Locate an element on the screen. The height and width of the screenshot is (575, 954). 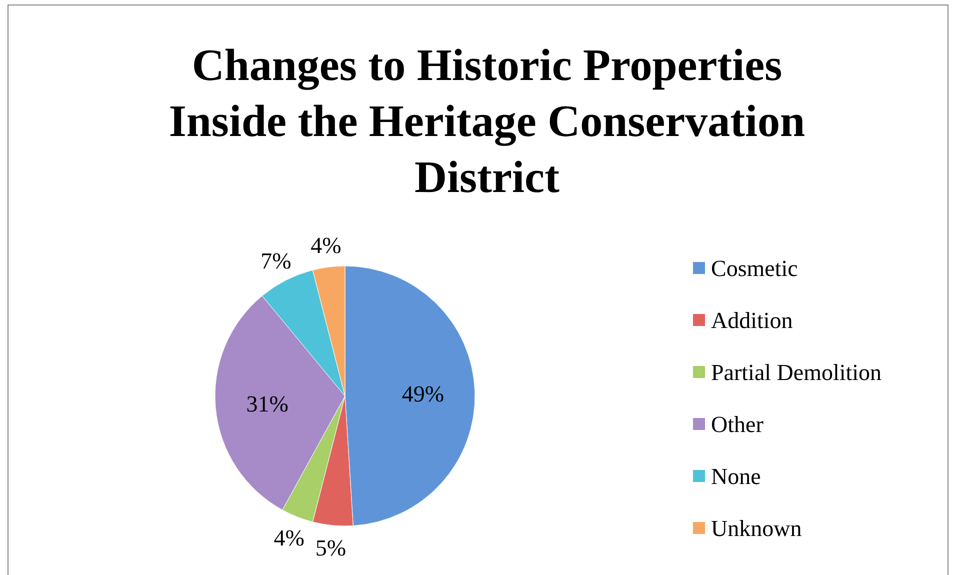
data-label: 5% is located at coordinates (330, 547).